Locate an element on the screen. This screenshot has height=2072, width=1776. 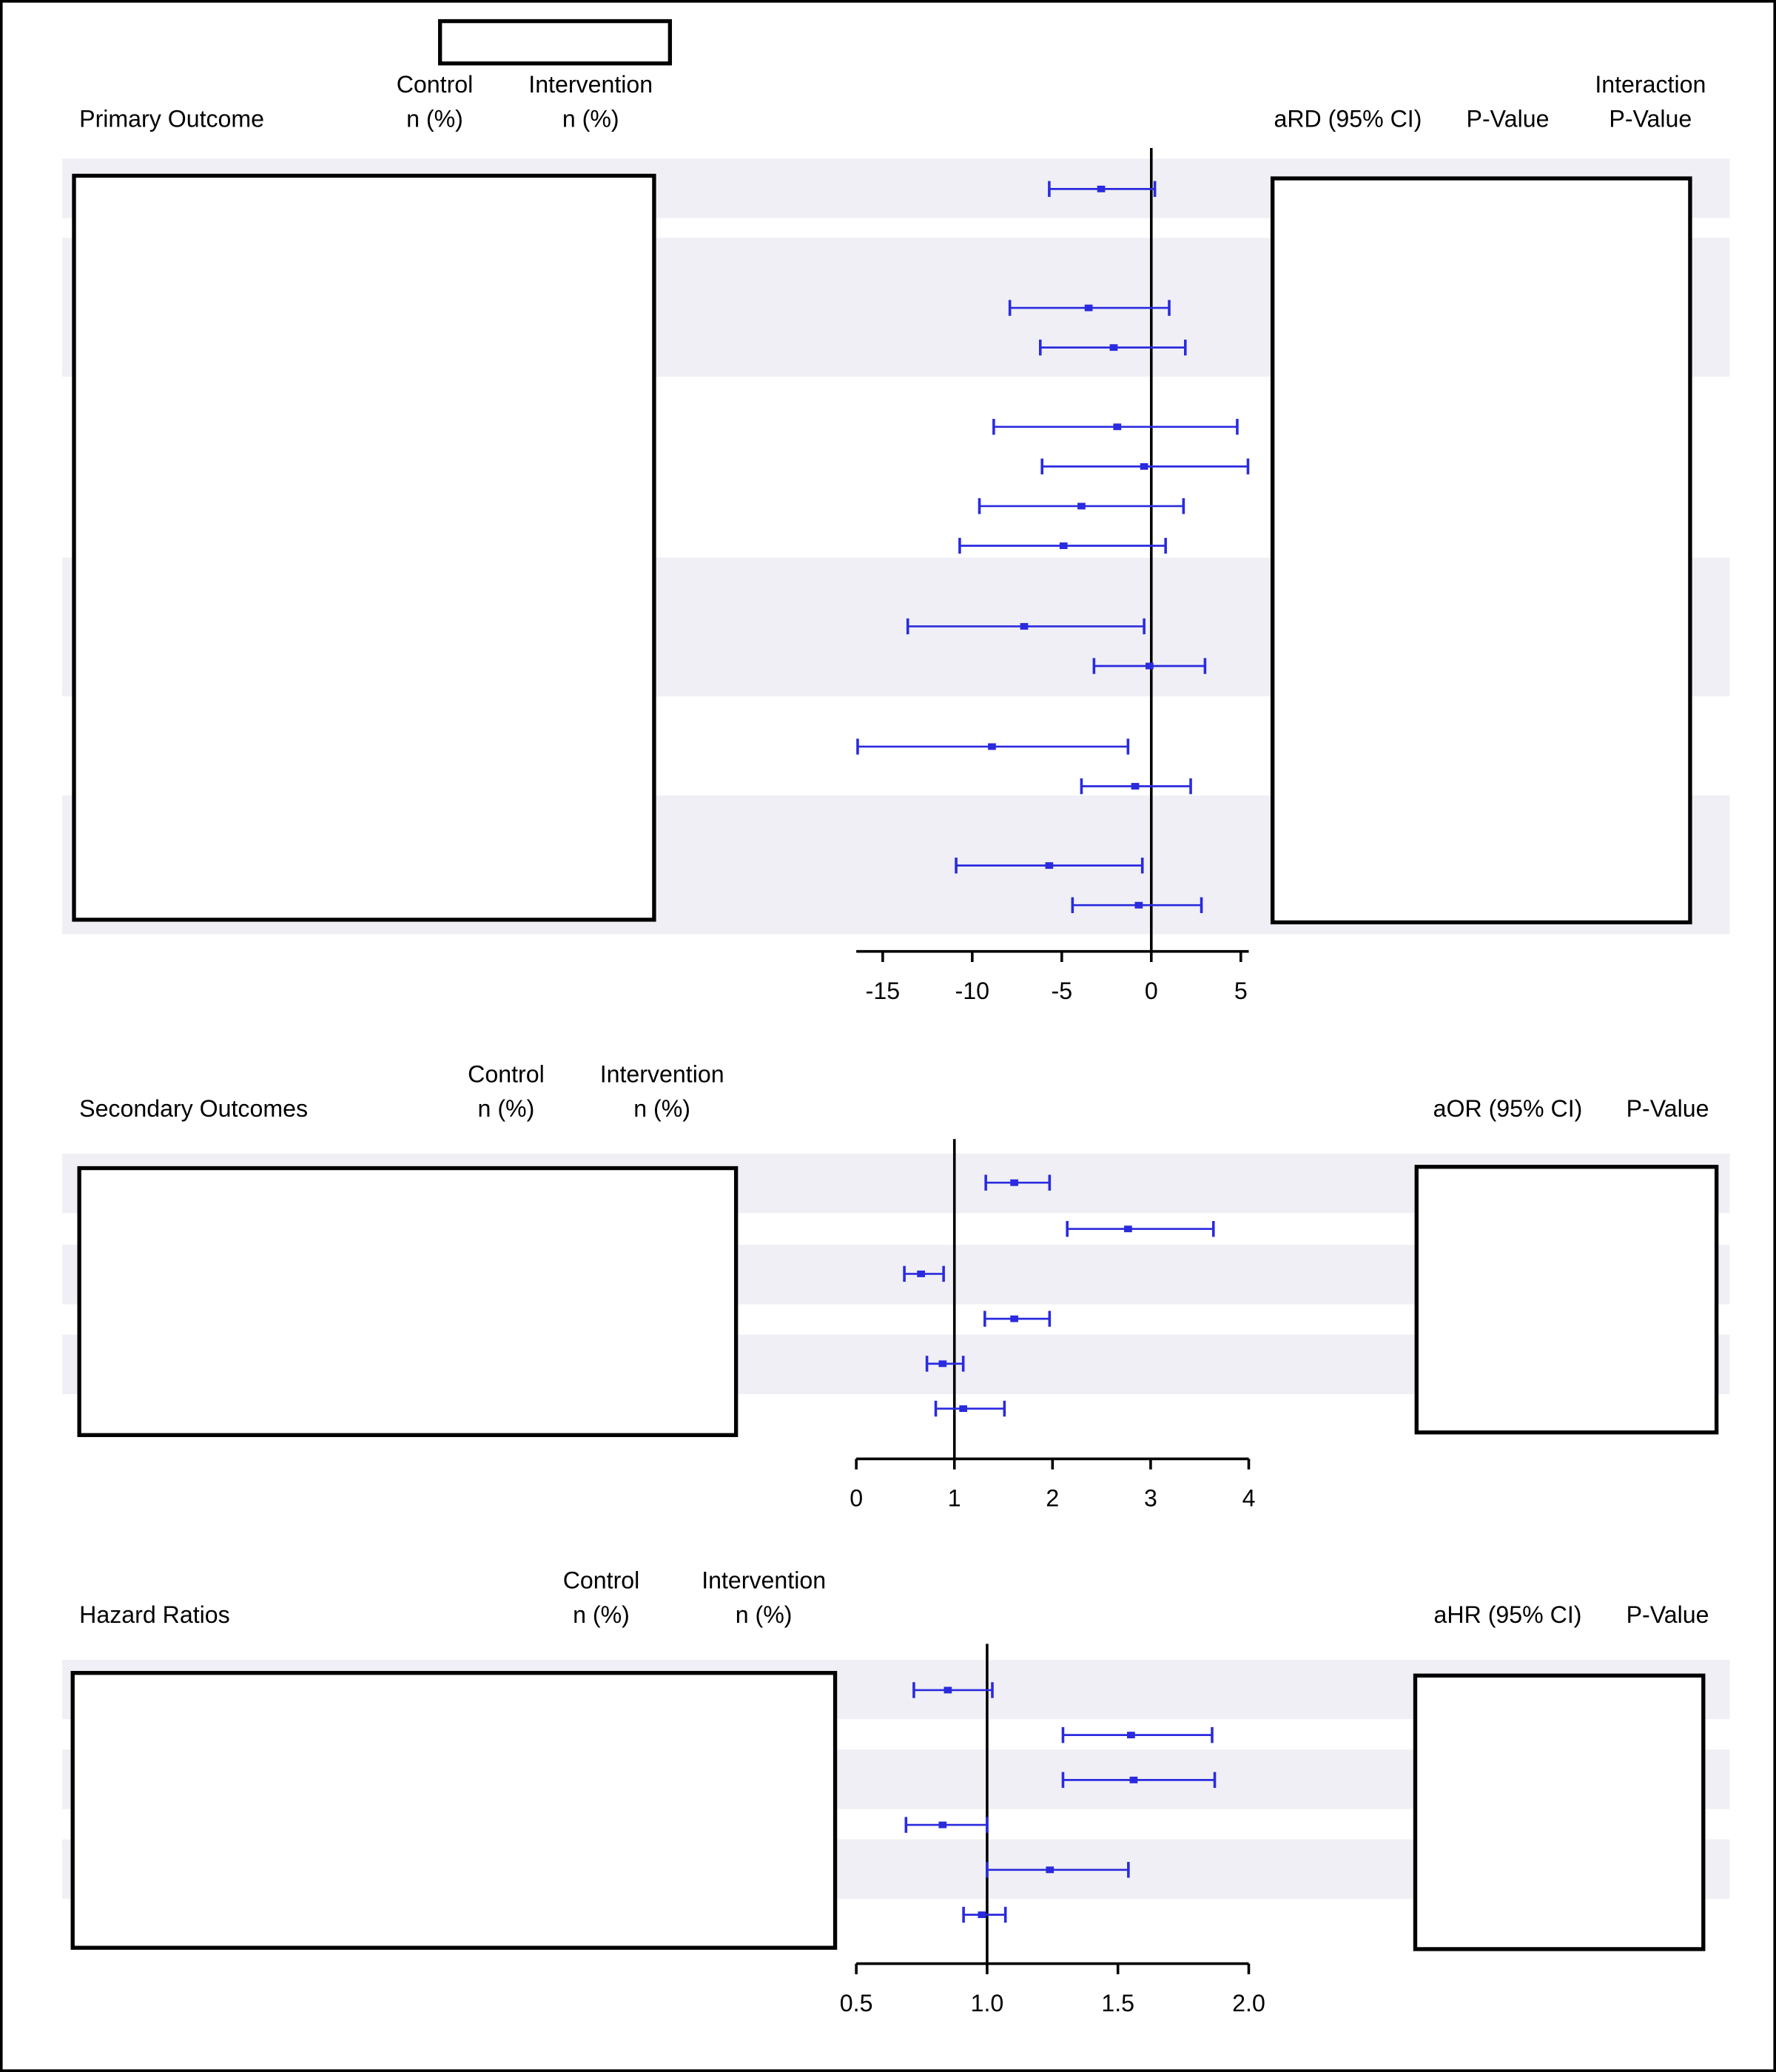
x-tick-label: 1.5 is located at coordinates (1117, 2003).